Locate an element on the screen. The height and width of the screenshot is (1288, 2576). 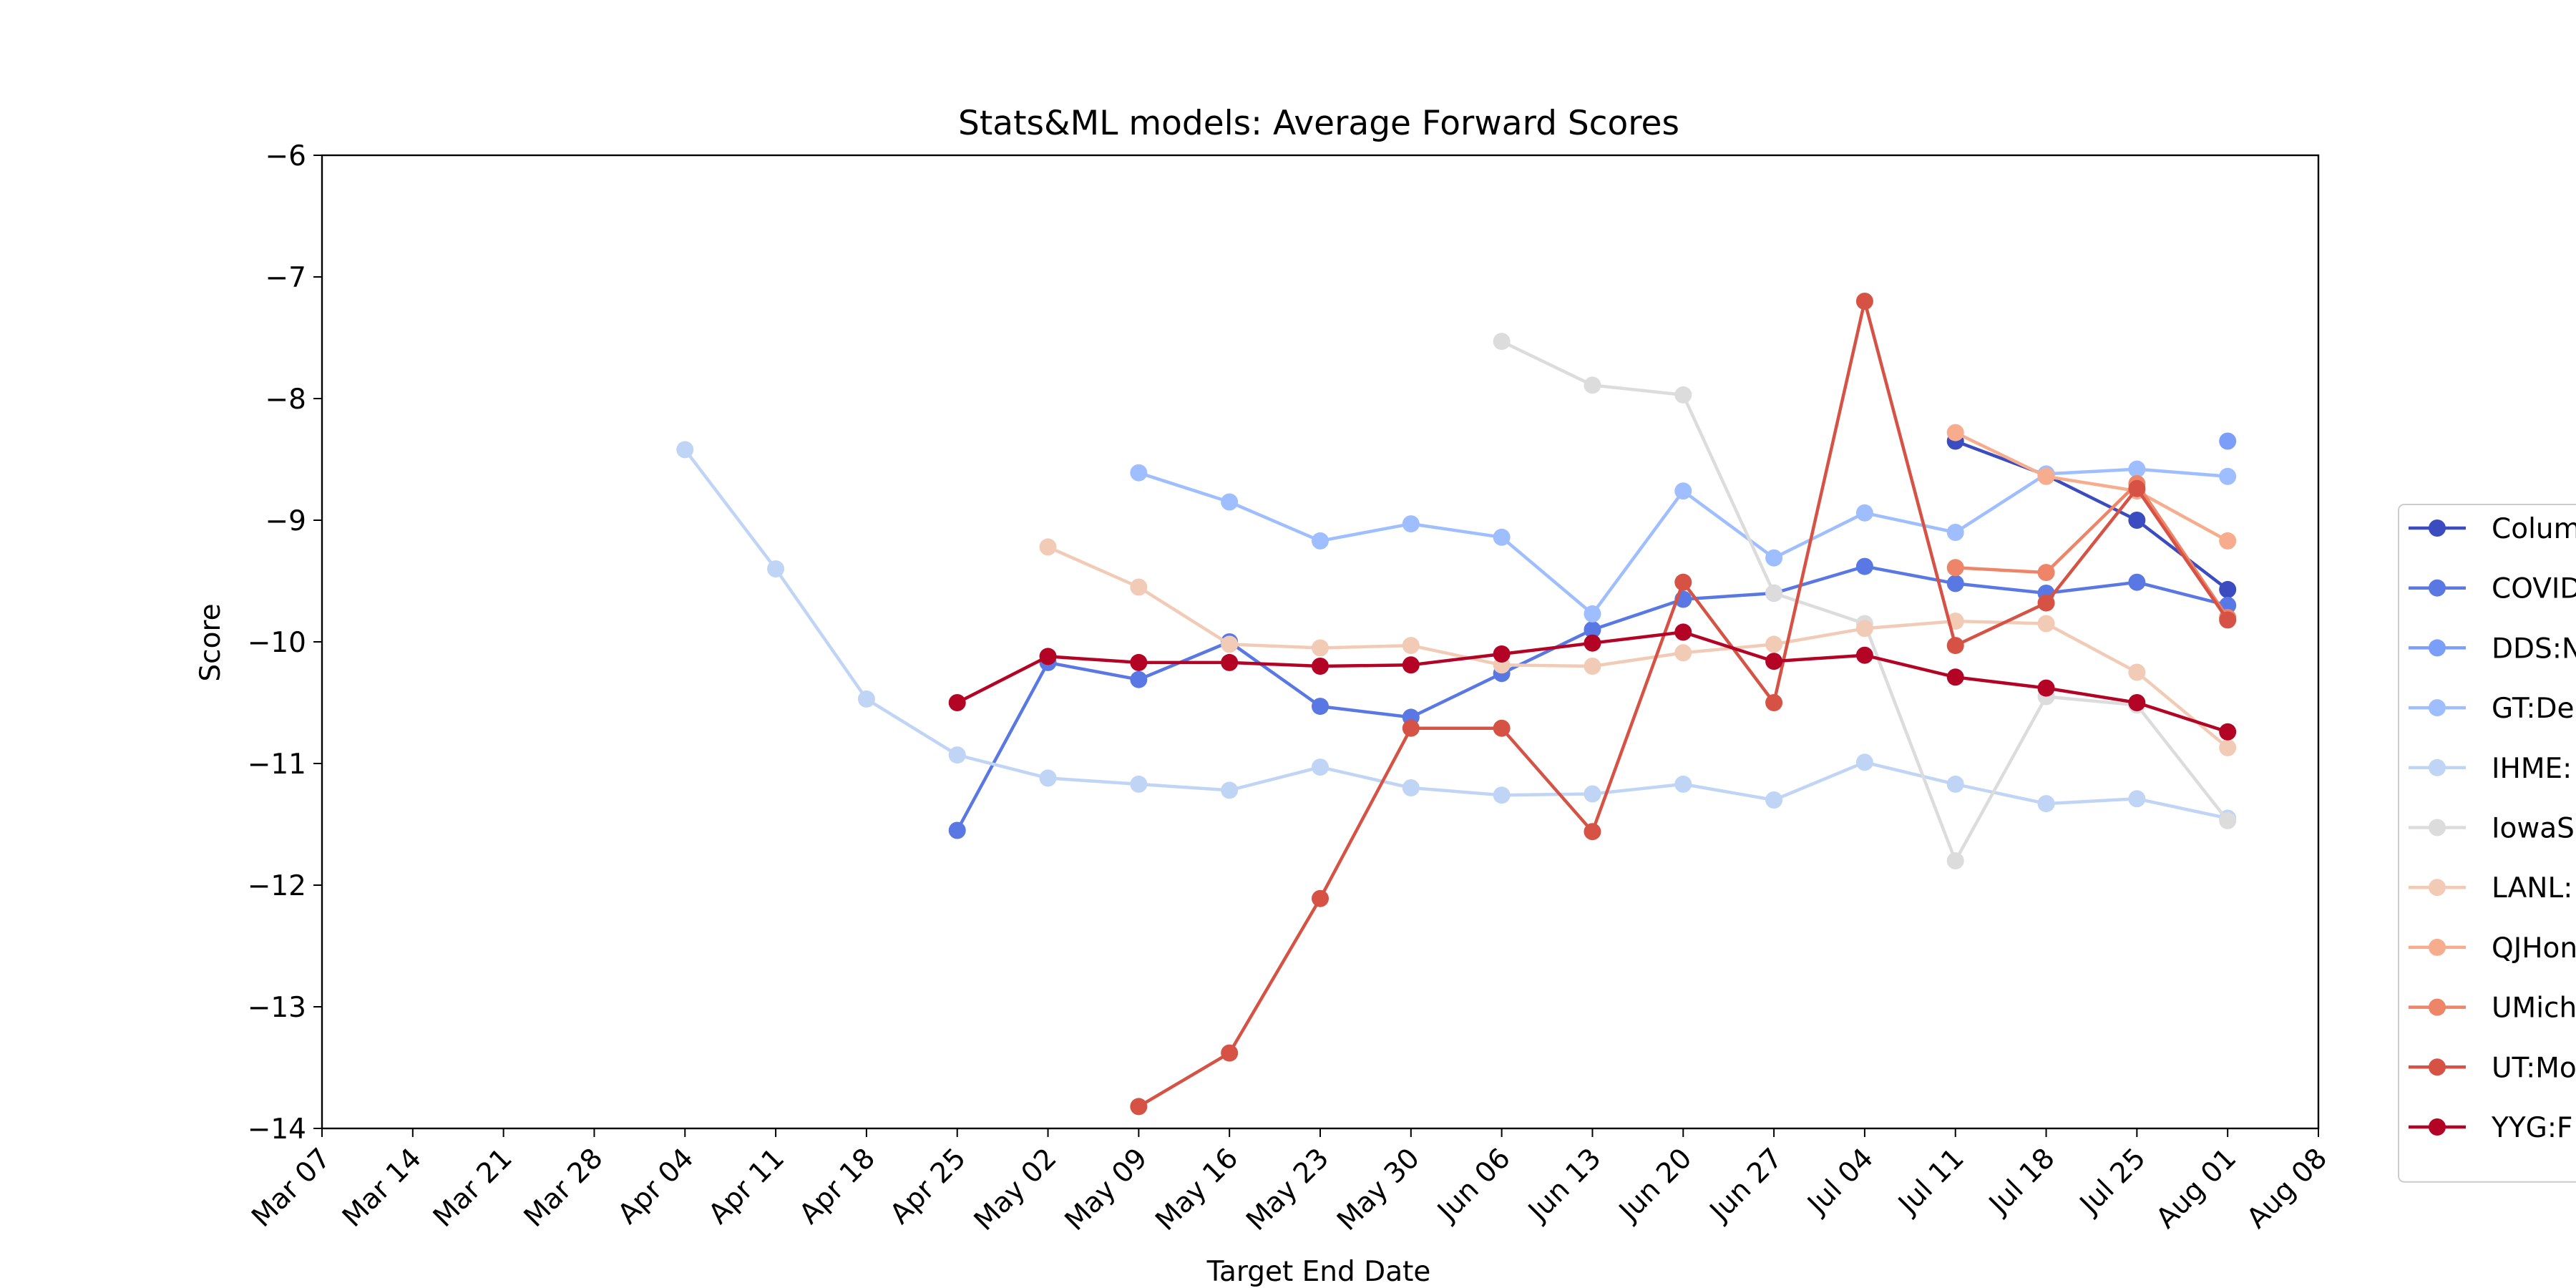
x-tick-label: Apr 11 is located at coordinates (747, 1186).